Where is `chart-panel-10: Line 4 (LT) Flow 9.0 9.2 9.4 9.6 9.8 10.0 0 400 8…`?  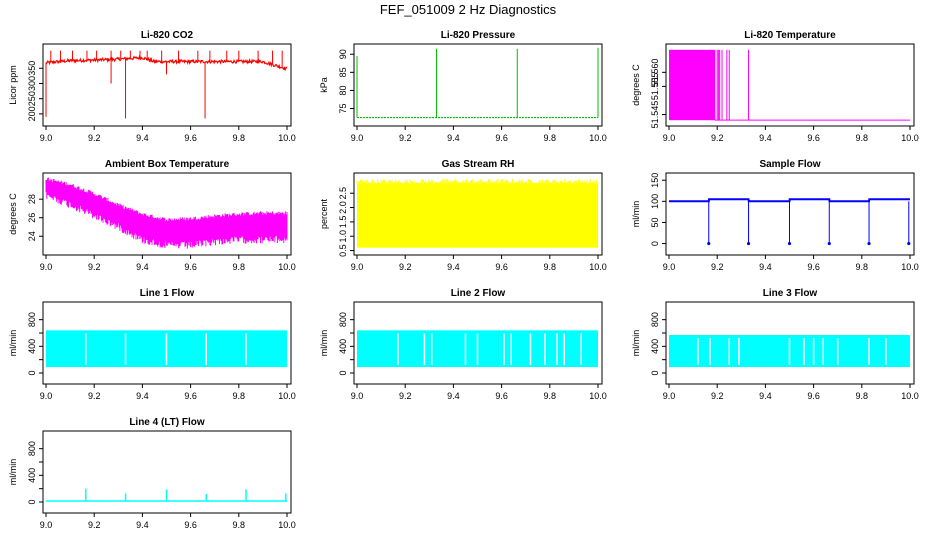
chart-panel-10: Line 4 (LT) Flow 9.0 9.2 9.4 9.6 9.8 10.0 0 400 8… is located at coordinates (152, 473).